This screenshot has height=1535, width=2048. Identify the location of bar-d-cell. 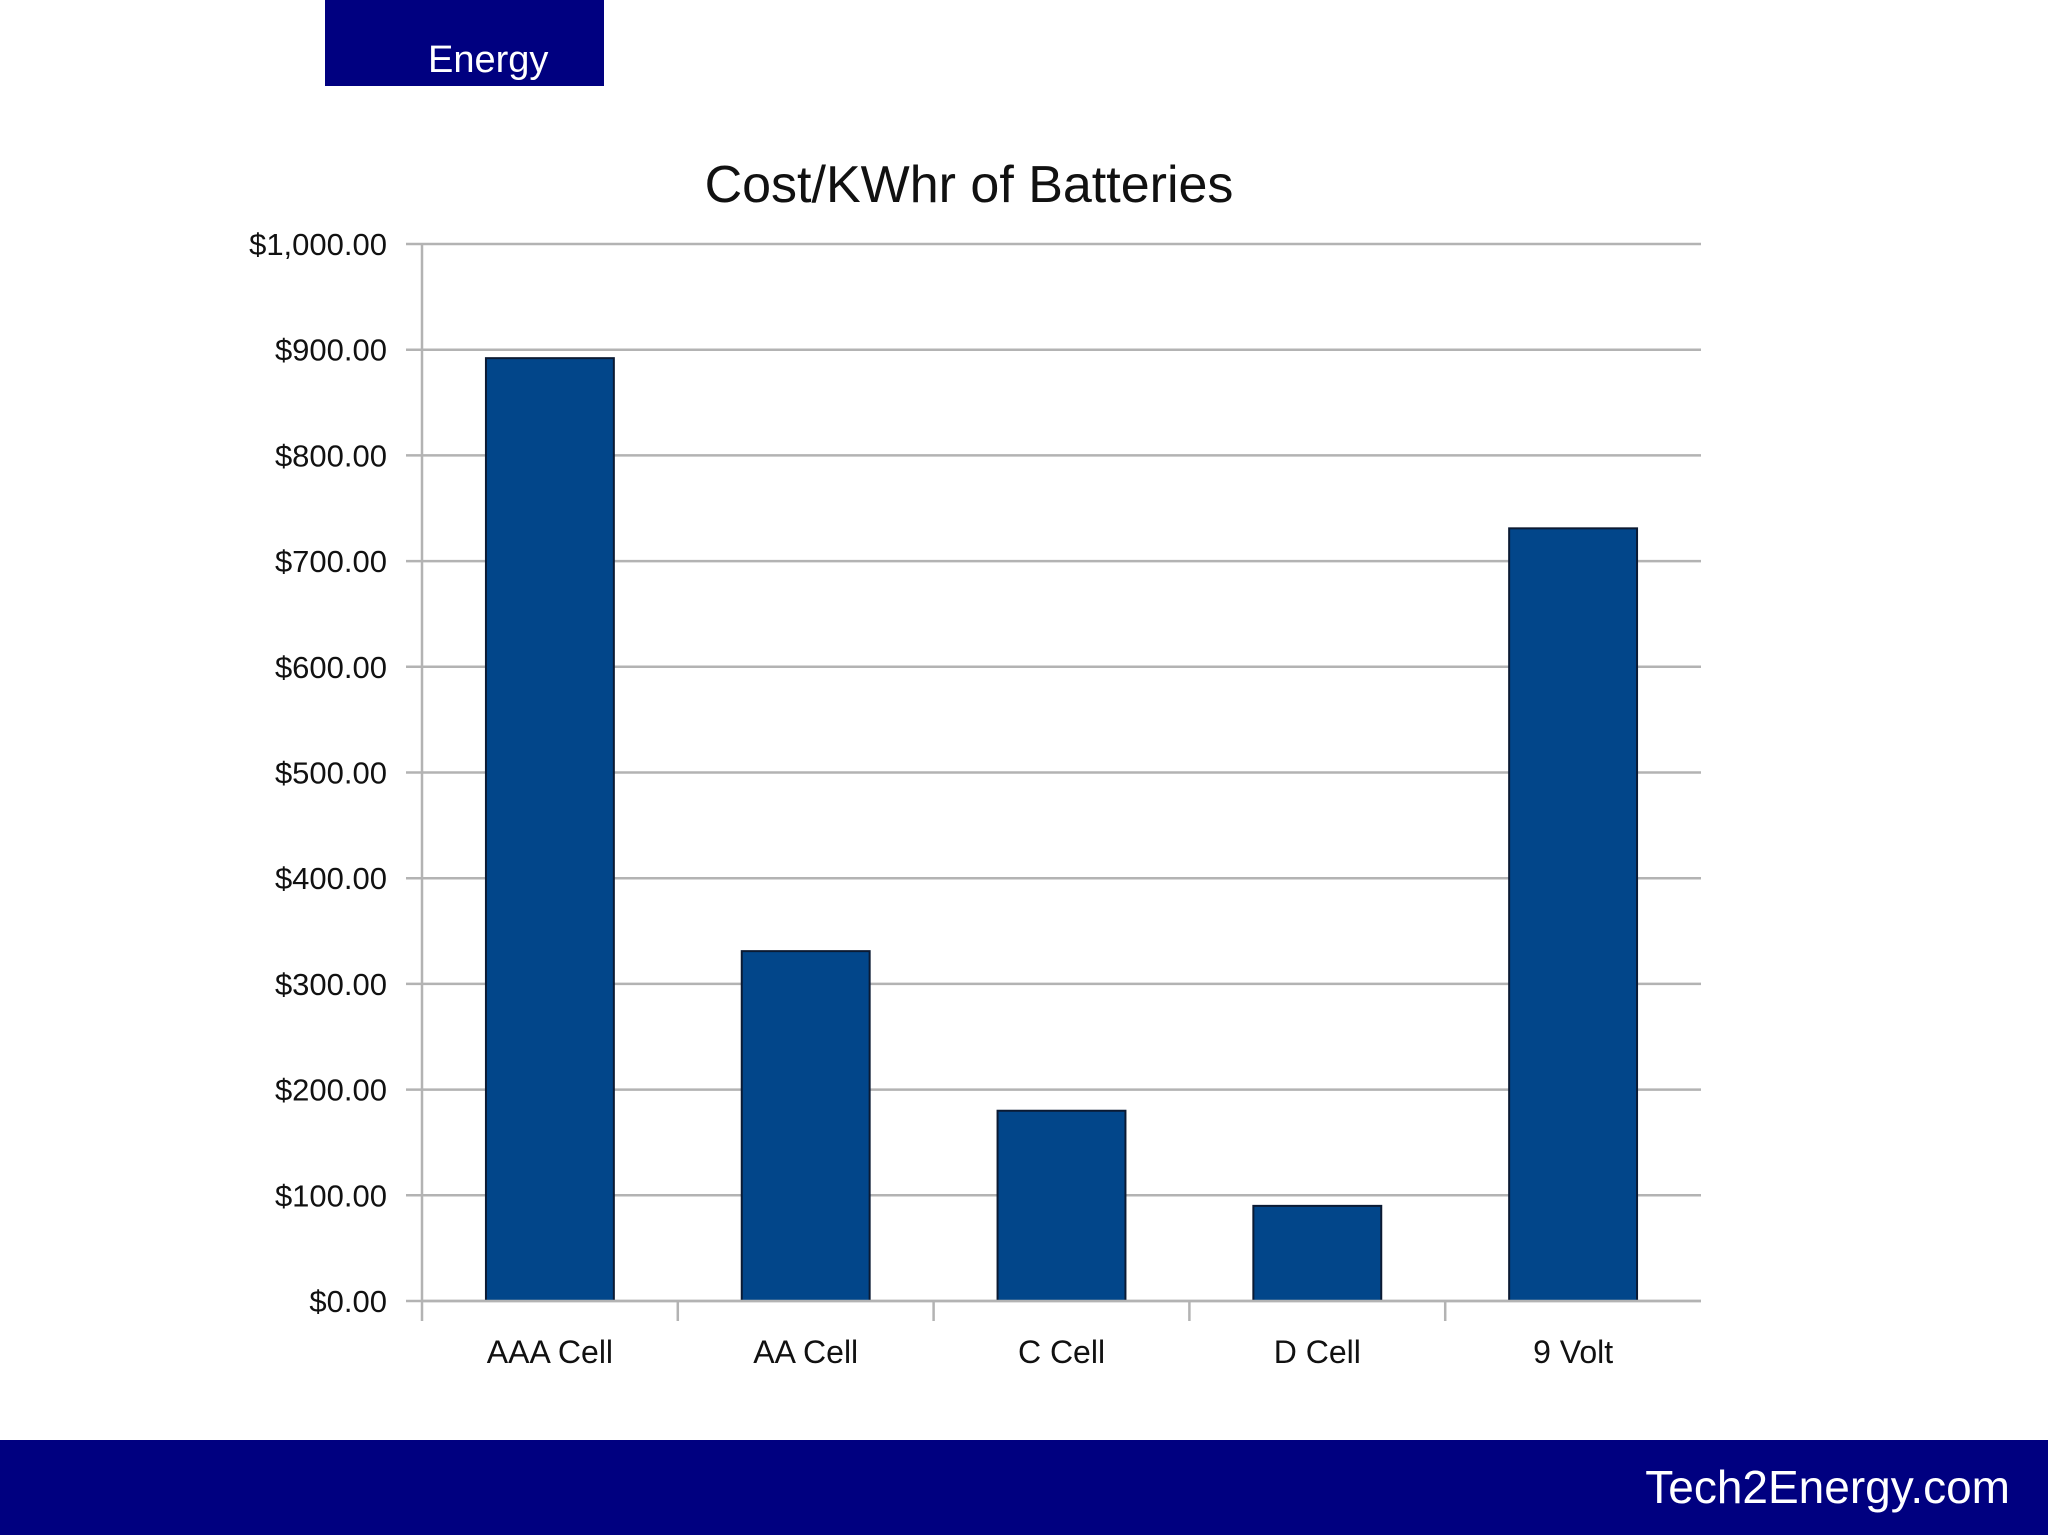
(1317, 1253).